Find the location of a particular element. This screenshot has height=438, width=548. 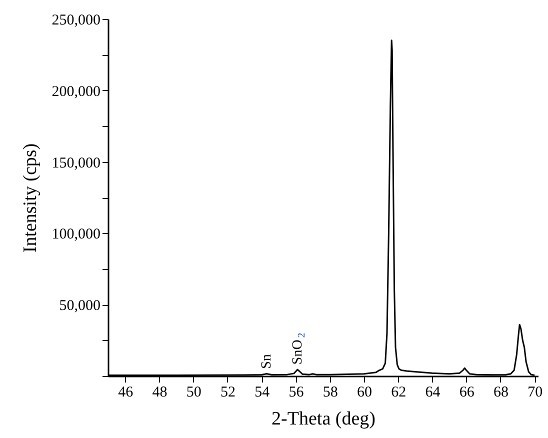

x-tick-label: 48 is located at coordinates (160, 392).